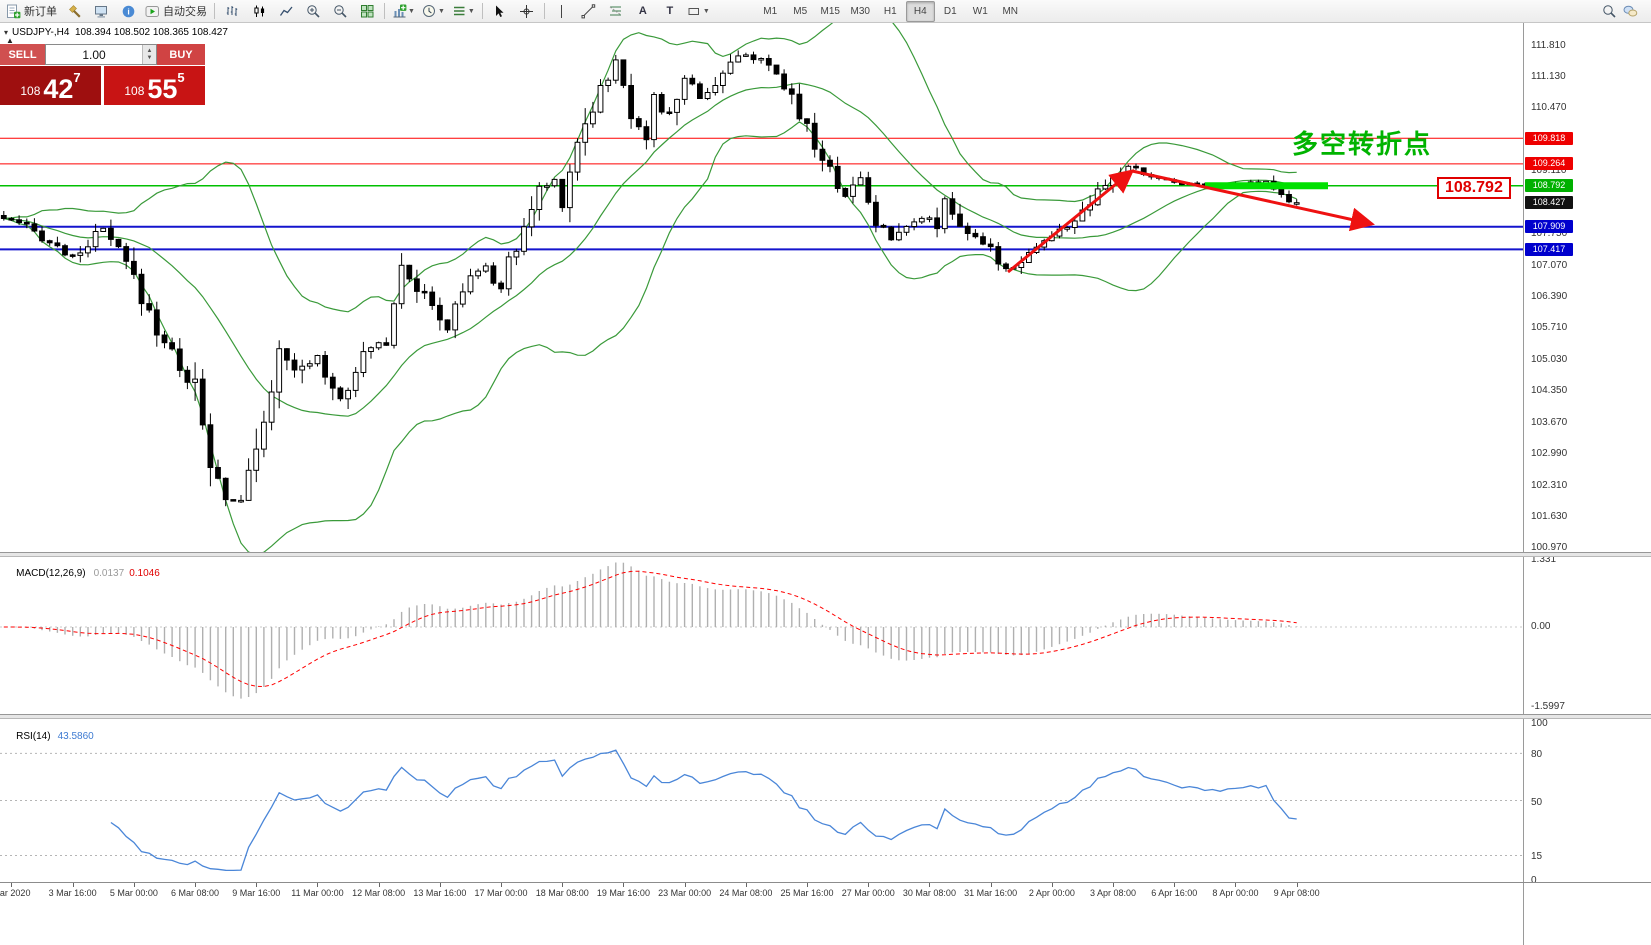 This screenshot has width=1651, height=945. I want to click on community-chat-icon, so click(1630, 11).